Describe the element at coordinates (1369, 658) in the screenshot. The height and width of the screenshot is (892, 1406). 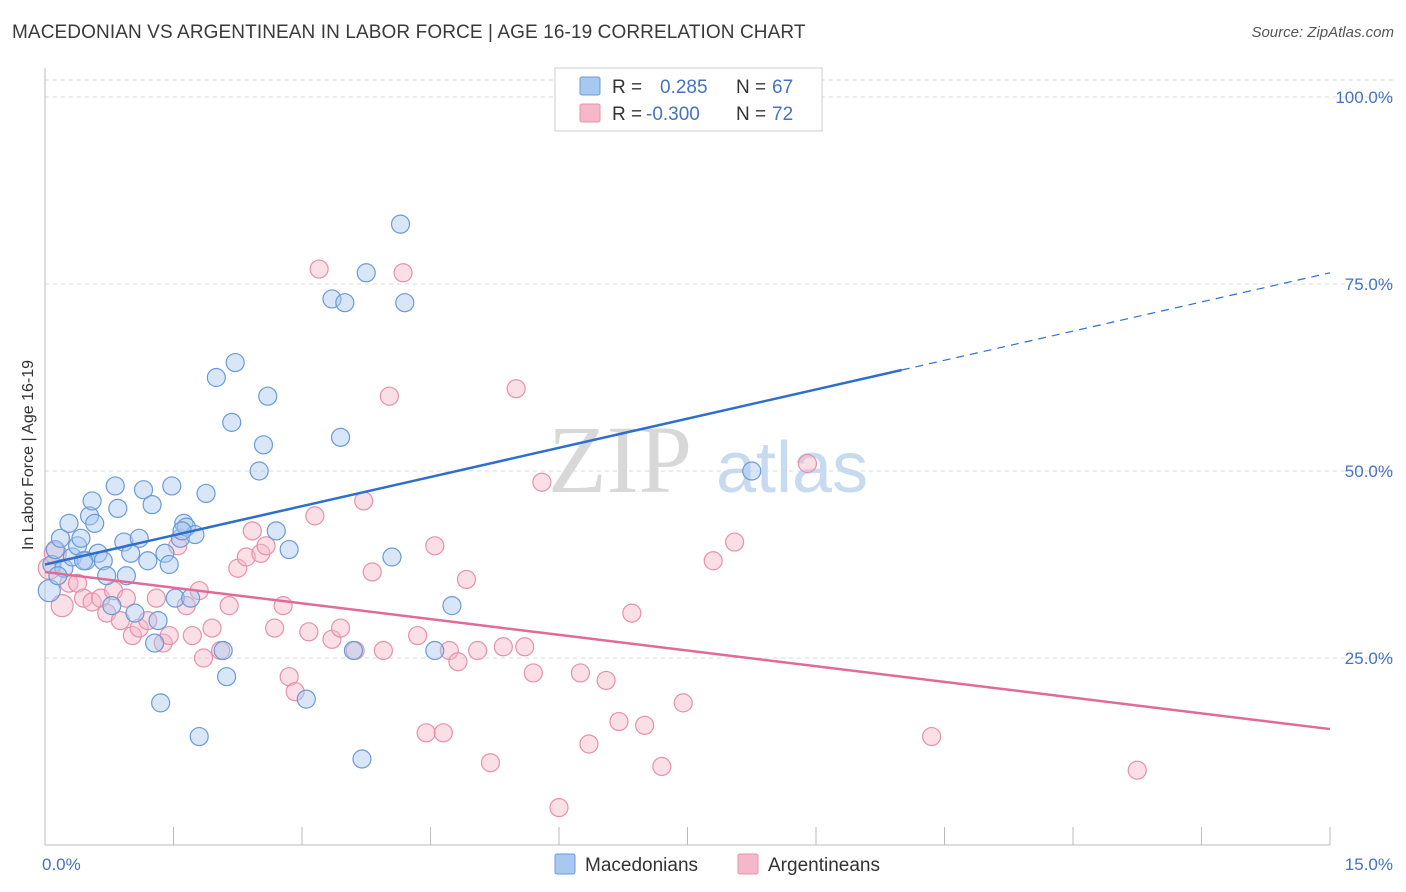
I see `y-tick-label: 25.0%` at that location.